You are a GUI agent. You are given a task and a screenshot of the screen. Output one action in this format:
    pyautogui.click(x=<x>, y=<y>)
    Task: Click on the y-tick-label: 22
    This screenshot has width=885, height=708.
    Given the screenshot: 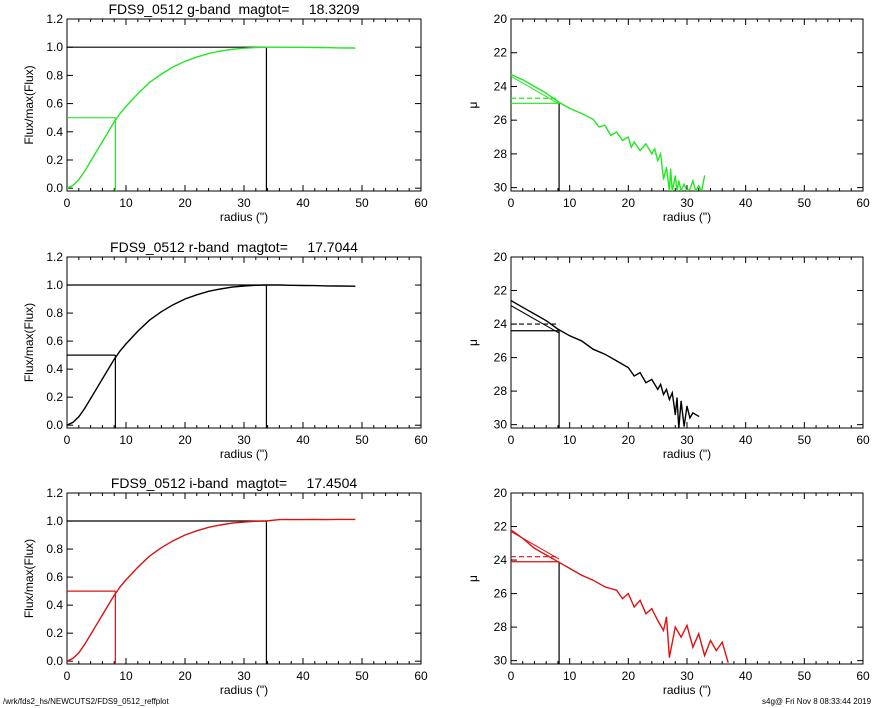 What is the action you would take?
    pyautogui.click(x=501, y=527)
    